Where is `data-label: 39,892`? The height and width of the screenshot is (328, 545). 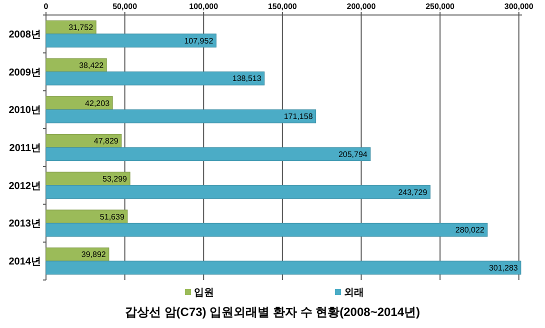 data-label: 39,892 is located at coordinates (93, 255).